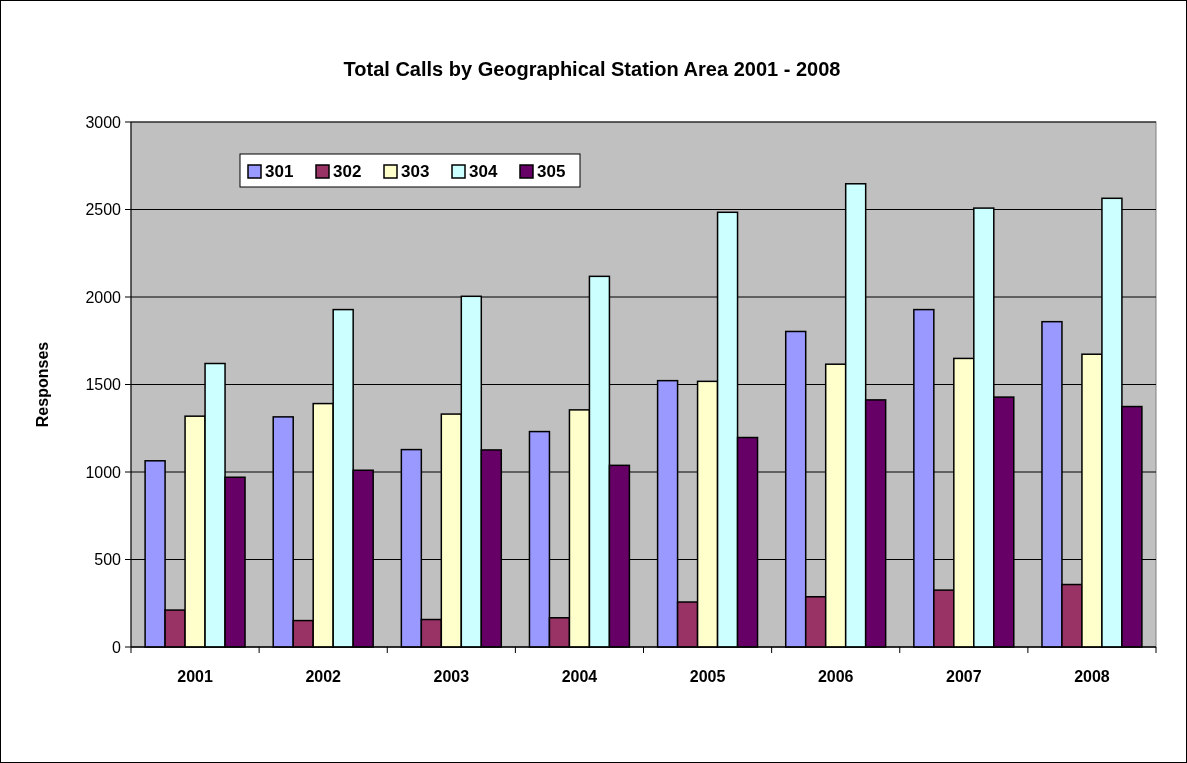 This screenshot has width=1187, height=763. What do you see at coordinates (117, 647) in the screenshot?
I see `y-tick-label: 0` at bounding box center [117, 647].